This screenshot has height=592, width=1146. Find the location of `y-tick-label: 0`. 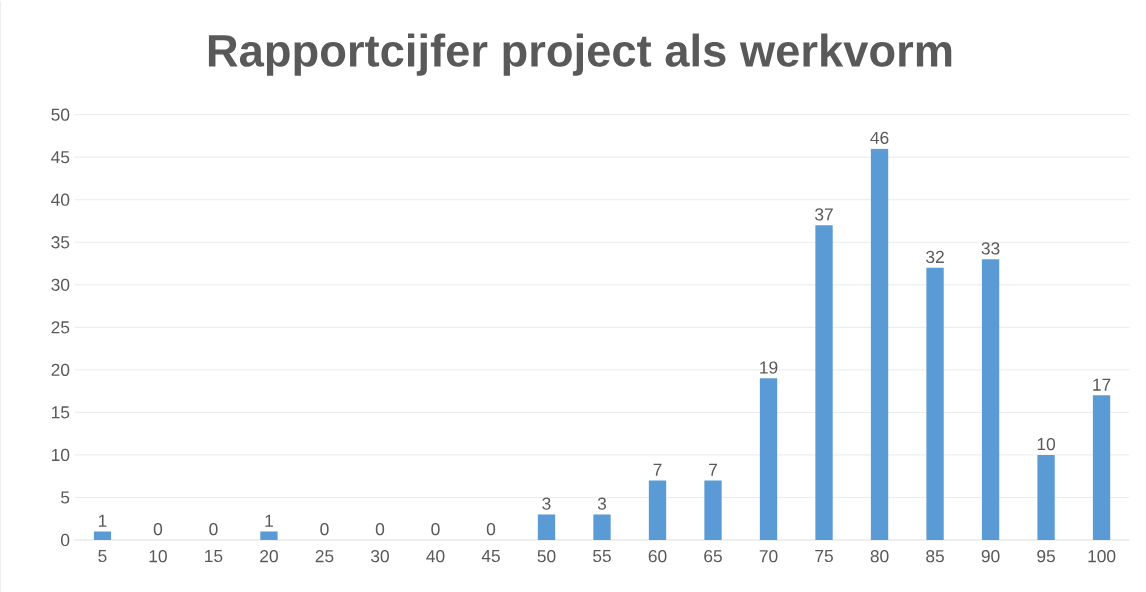

y-tick-label: 0 is located at coordinates (65, 540).